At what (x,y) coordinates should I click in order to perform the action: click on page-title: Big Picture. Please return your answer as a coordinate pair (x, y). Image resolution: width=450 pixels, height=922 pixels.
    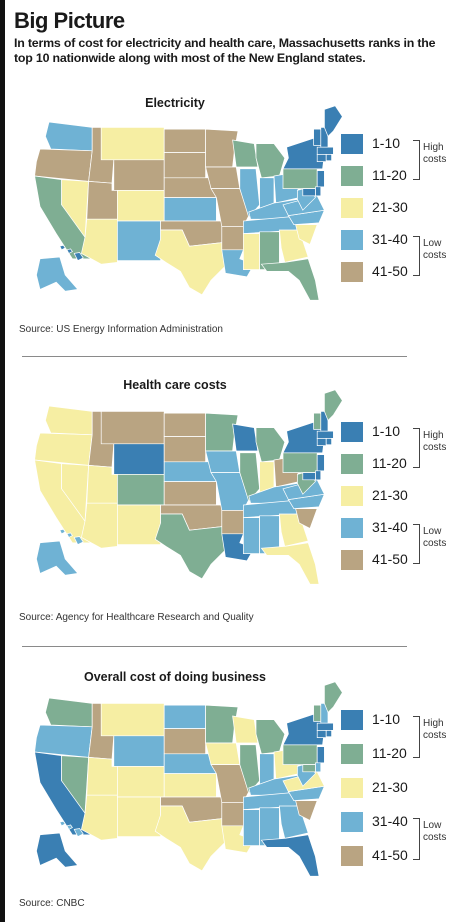
    Looking at the image, I should click on (69, 20).